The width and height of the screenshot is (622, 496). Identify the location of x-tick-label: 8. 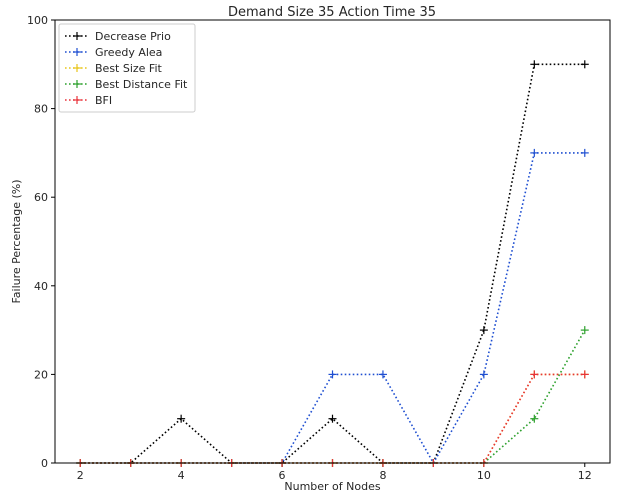
(382, 475).